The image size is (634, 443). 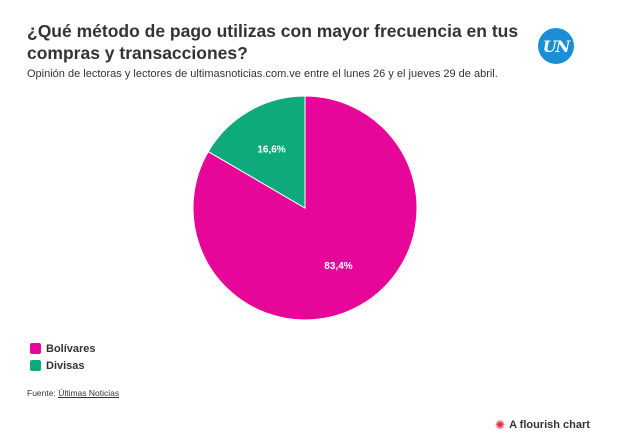 I want to click on flourish-credit-label: A flourish chart, so click(x=549, y=425).